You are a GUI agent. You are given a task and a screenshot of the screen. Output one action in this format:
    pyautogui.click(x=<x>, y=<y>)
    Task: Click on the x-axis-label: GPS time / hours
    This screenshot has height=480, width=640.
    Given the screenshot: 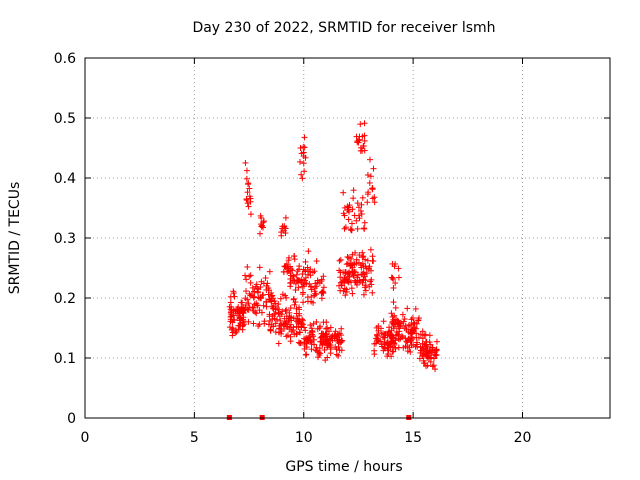 What is the action you would take?
    pyautogui.click(x=343, y=467)
    